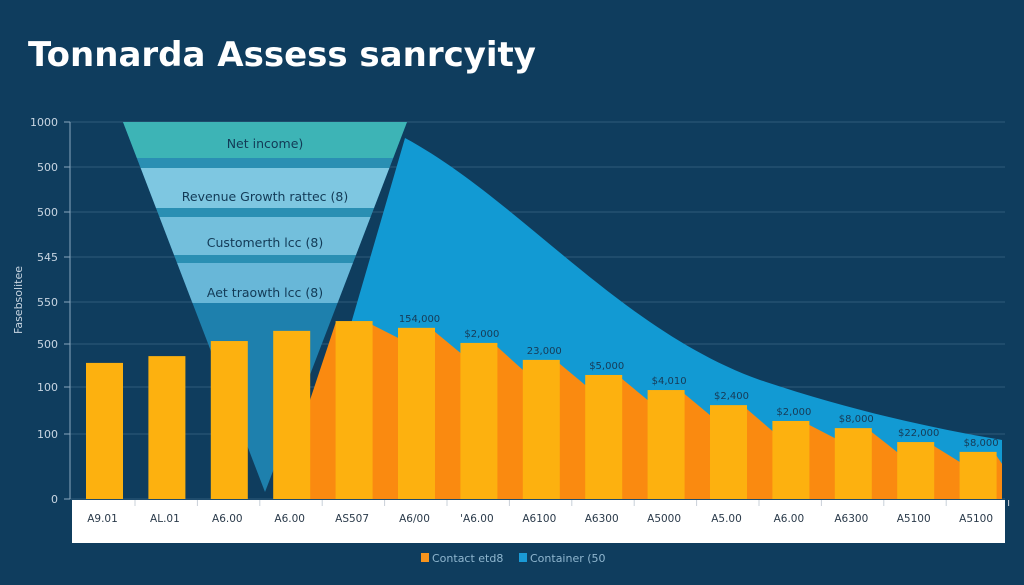 The height and width of the screenshot is (585, 1024). Describe the element at coordinates (731, 396) in the screenshot. I see `data-label: $2,400` at that location.